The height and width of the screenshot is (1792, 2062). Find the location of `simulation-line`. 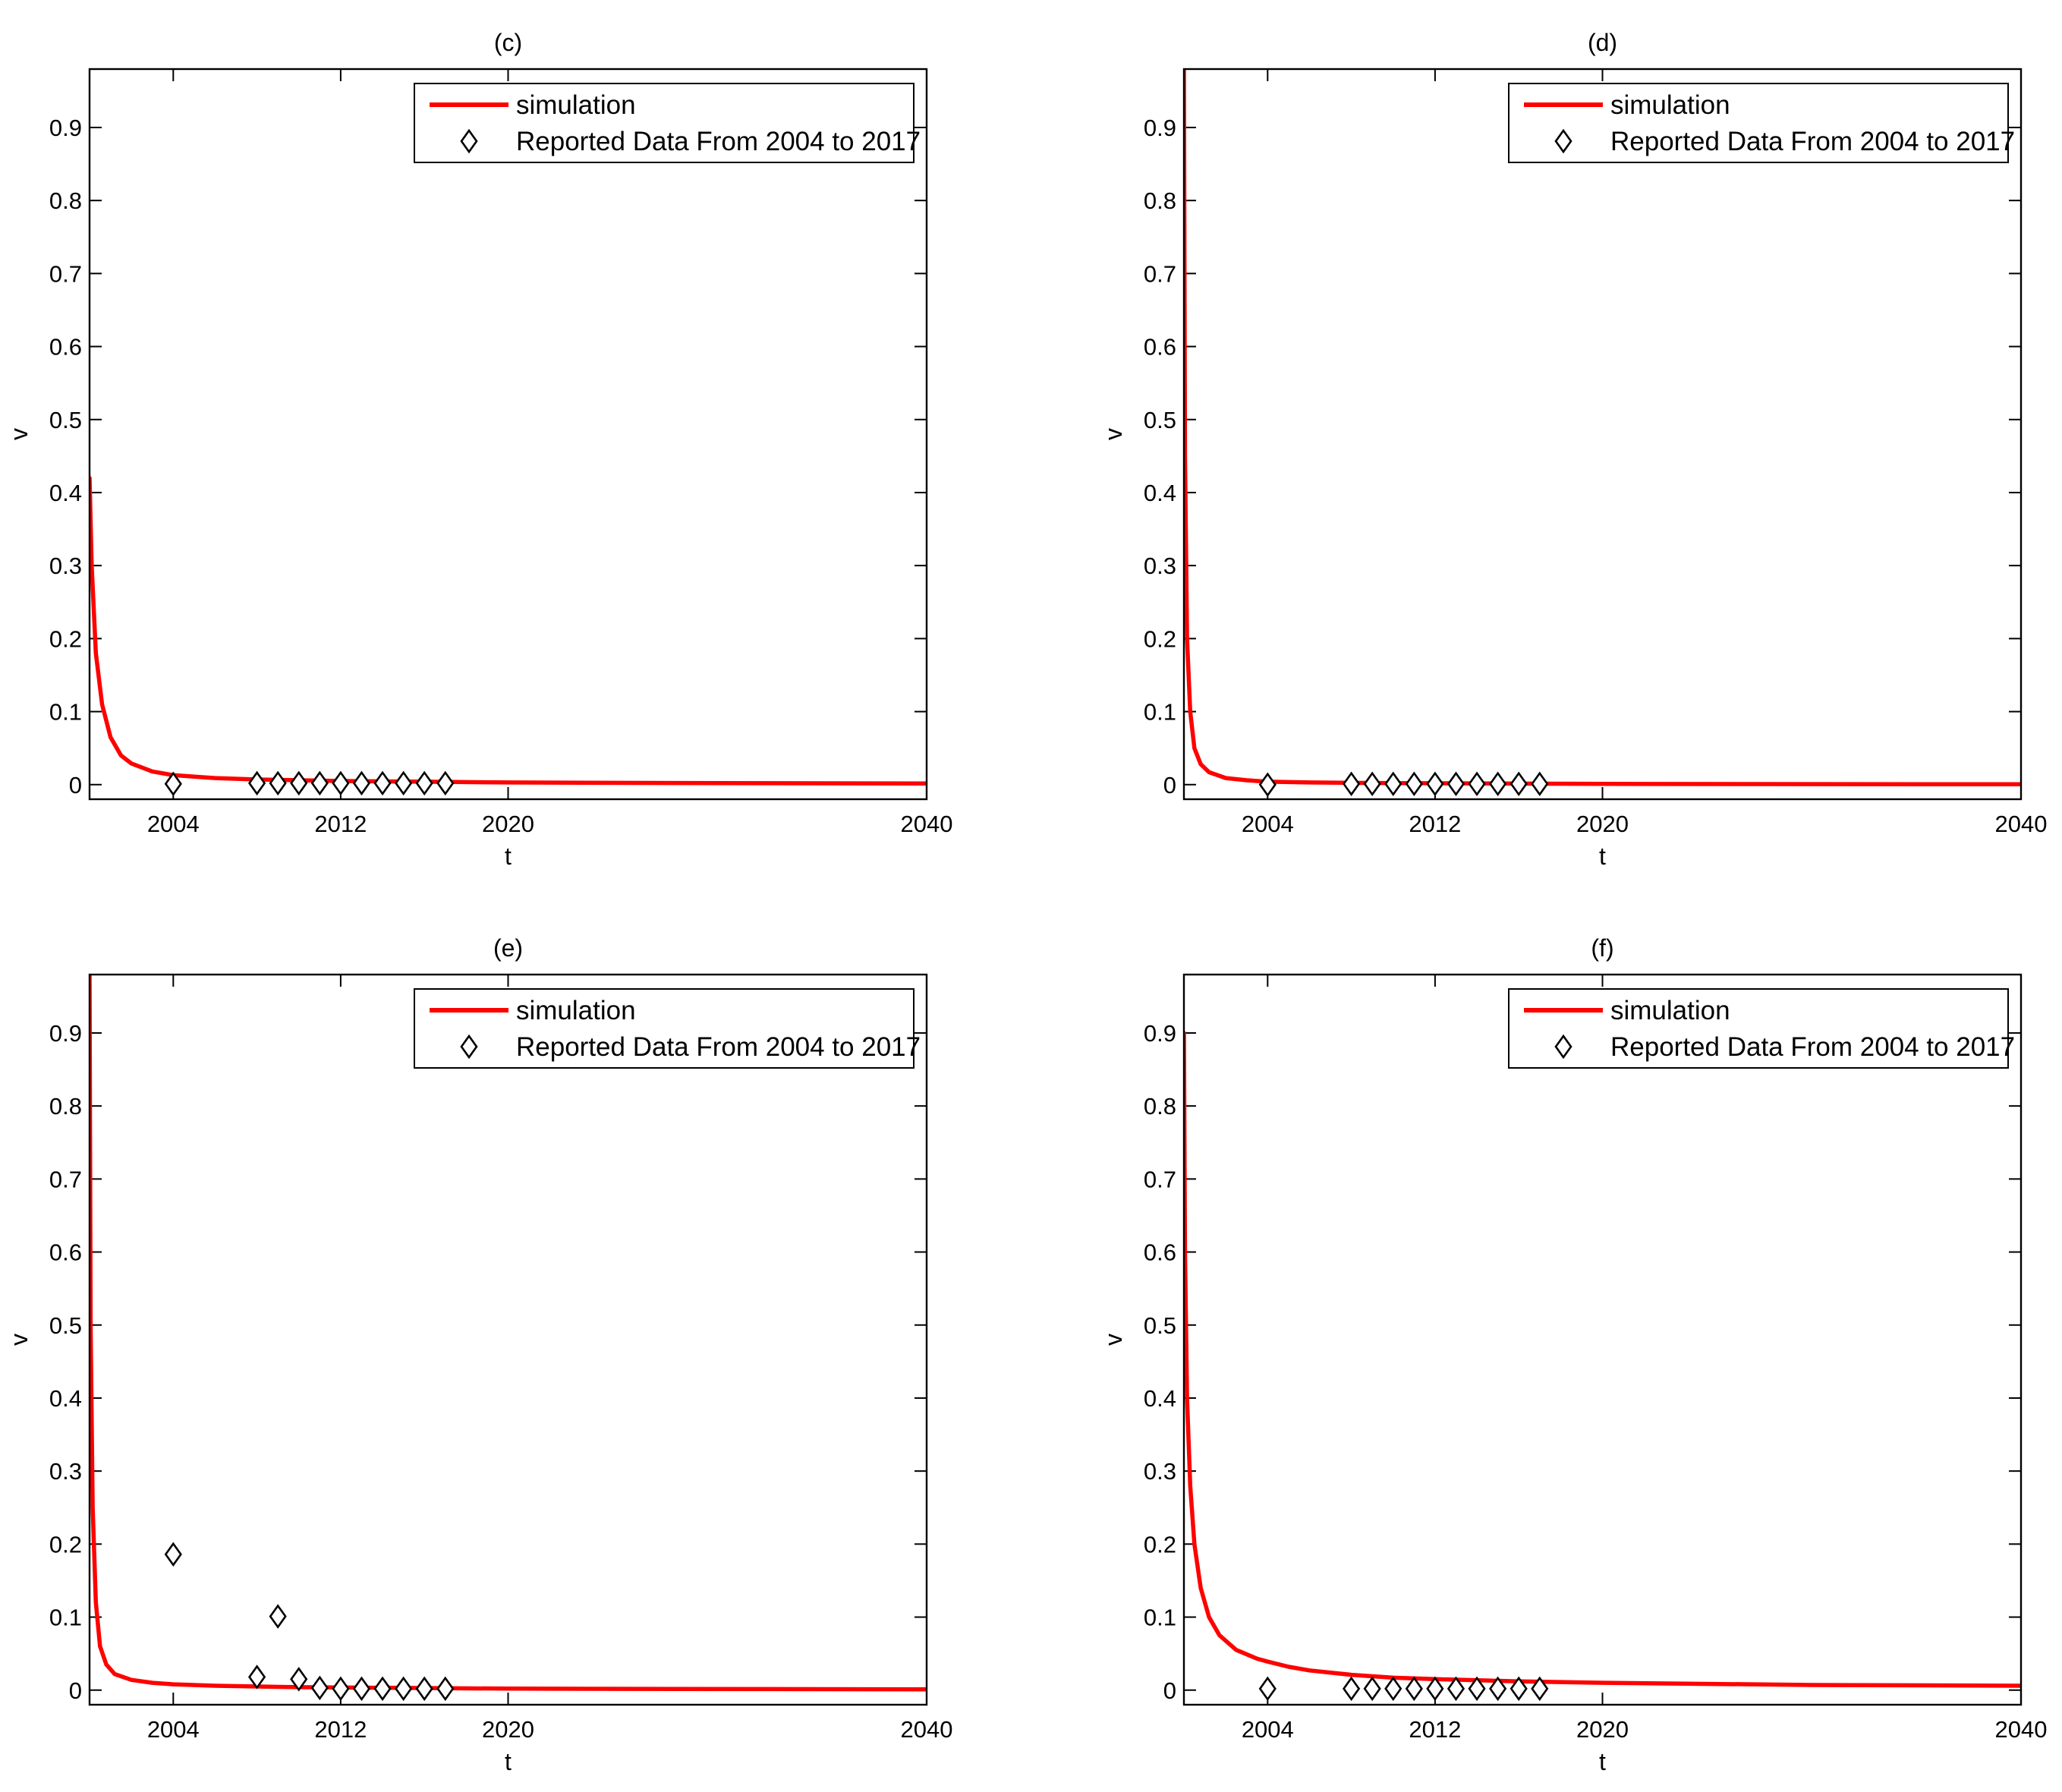

simulation-line is located at coordinates (1603, 1359).